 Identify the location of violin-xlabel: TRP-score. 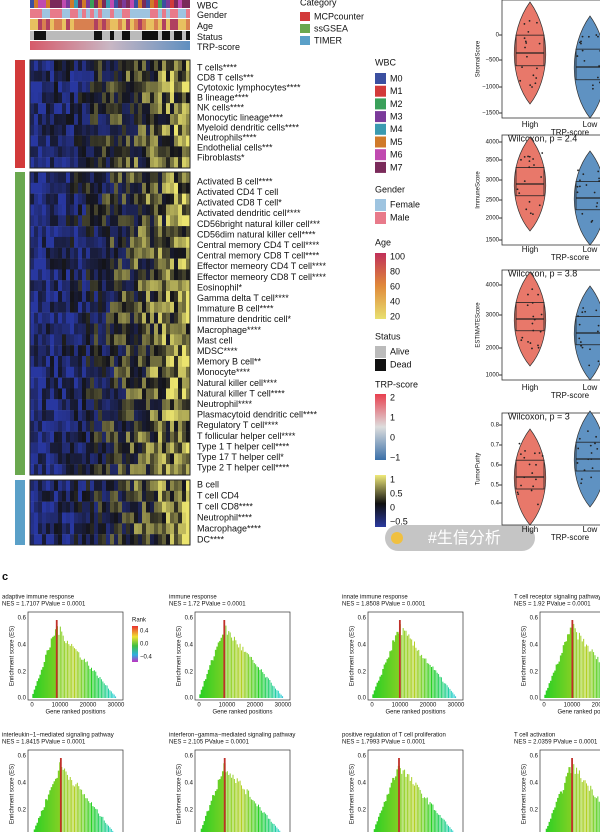
(570, 132).